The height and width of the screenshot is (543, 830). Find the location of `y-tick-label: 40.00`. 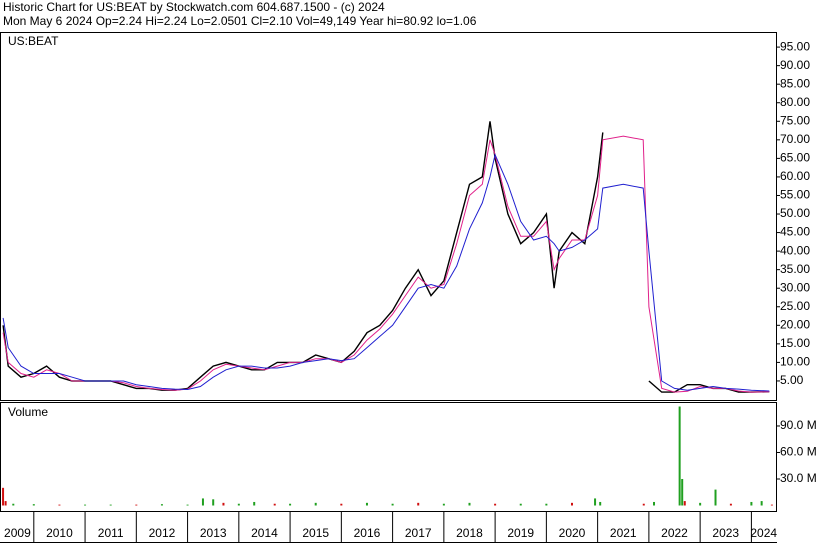

y-tick-label: 40.00 is located at coordinates (795, 250).